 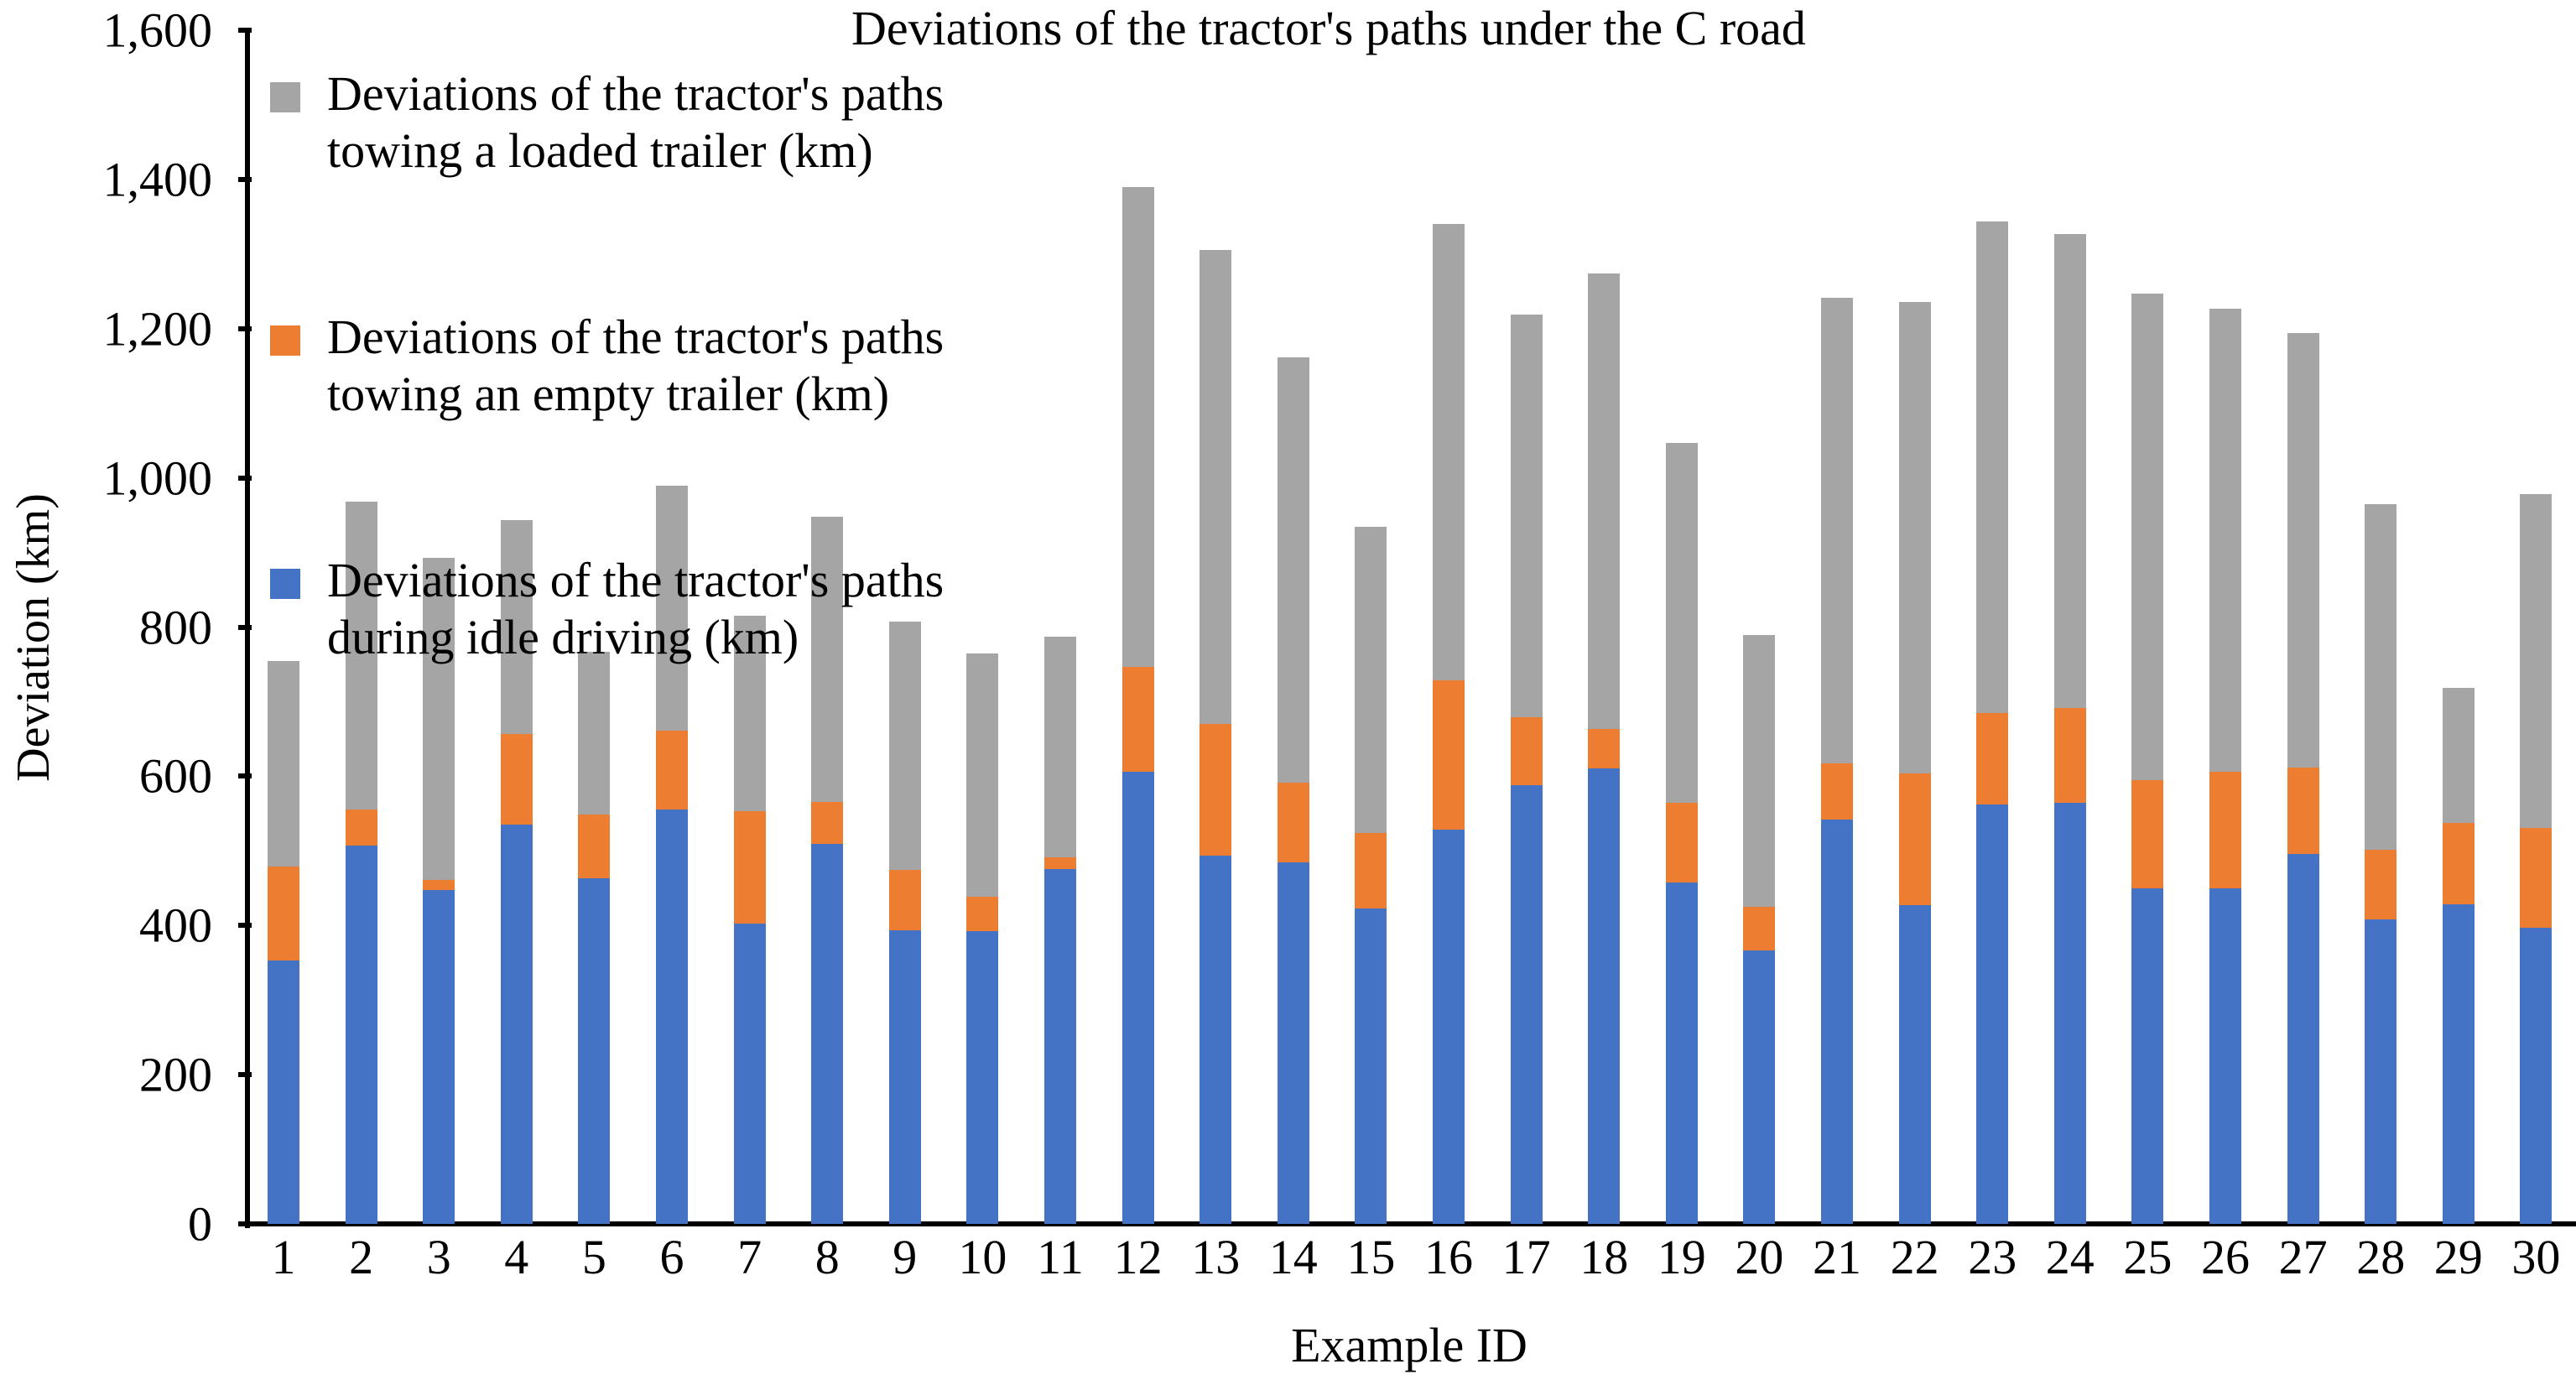 I want to click on x-tick-label: 12, so click(x=1138, y=1257).